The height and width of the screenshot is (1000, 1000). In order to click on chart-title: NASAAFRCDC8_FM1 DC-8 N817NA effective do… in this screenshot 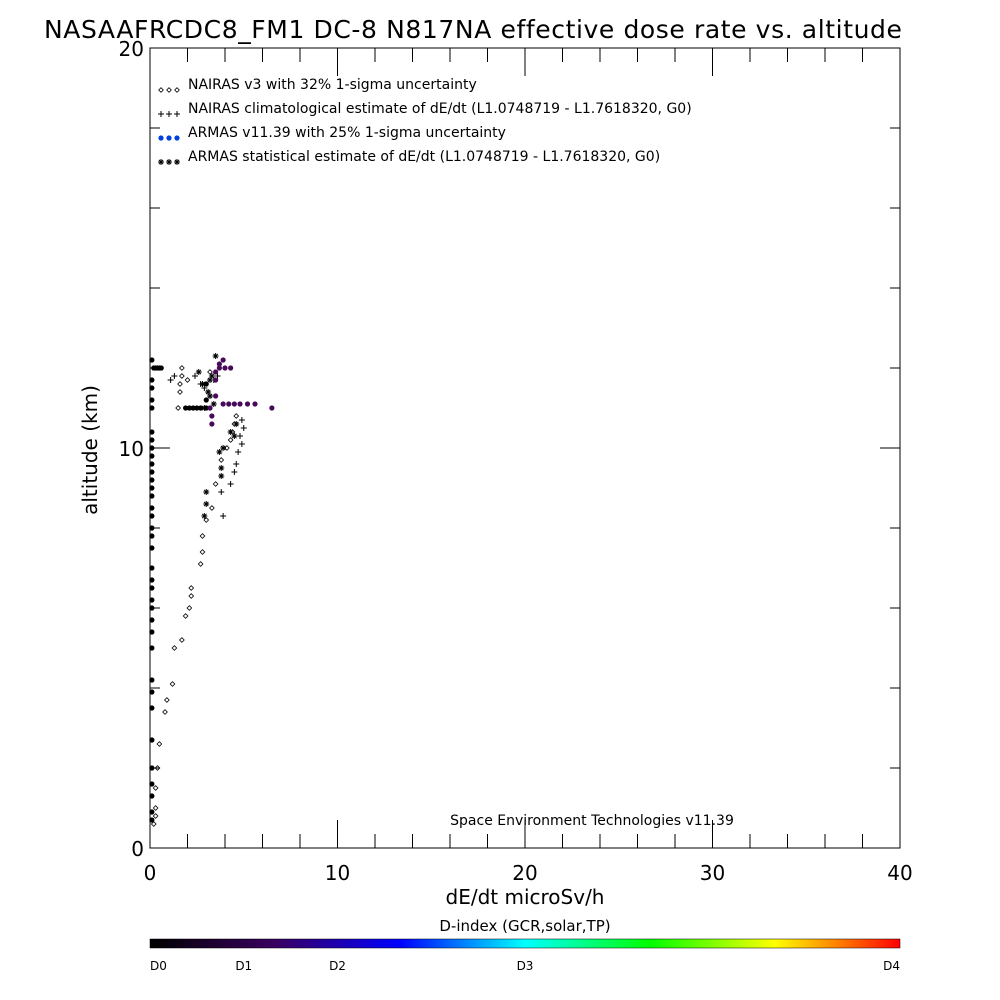, I will do `click(473, 29)`.